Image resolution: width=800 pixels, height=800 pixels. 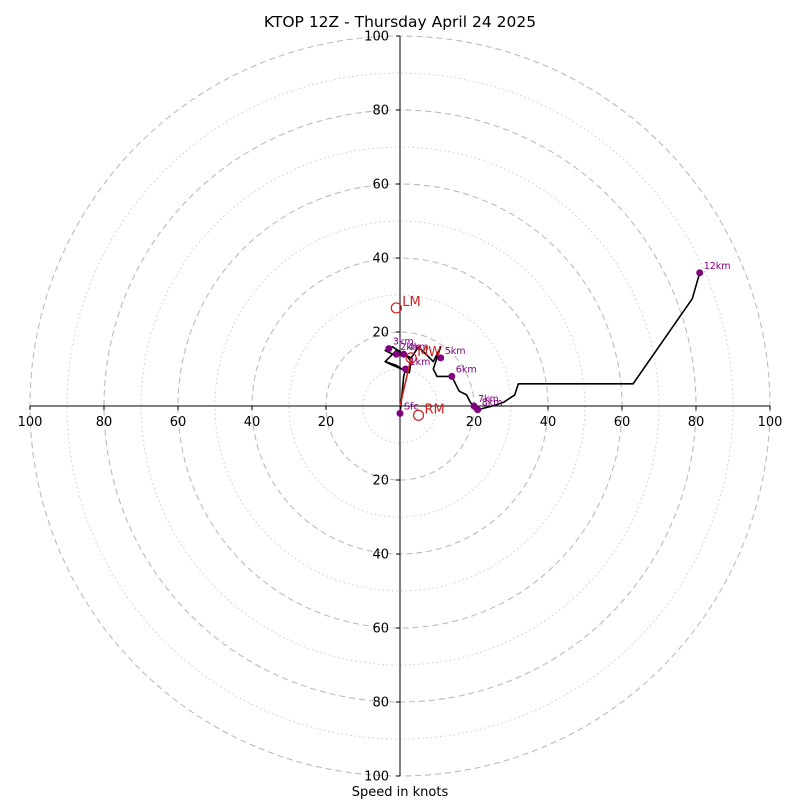 I want to click on storm-motion-label: LM, so click(x=411, y=302).